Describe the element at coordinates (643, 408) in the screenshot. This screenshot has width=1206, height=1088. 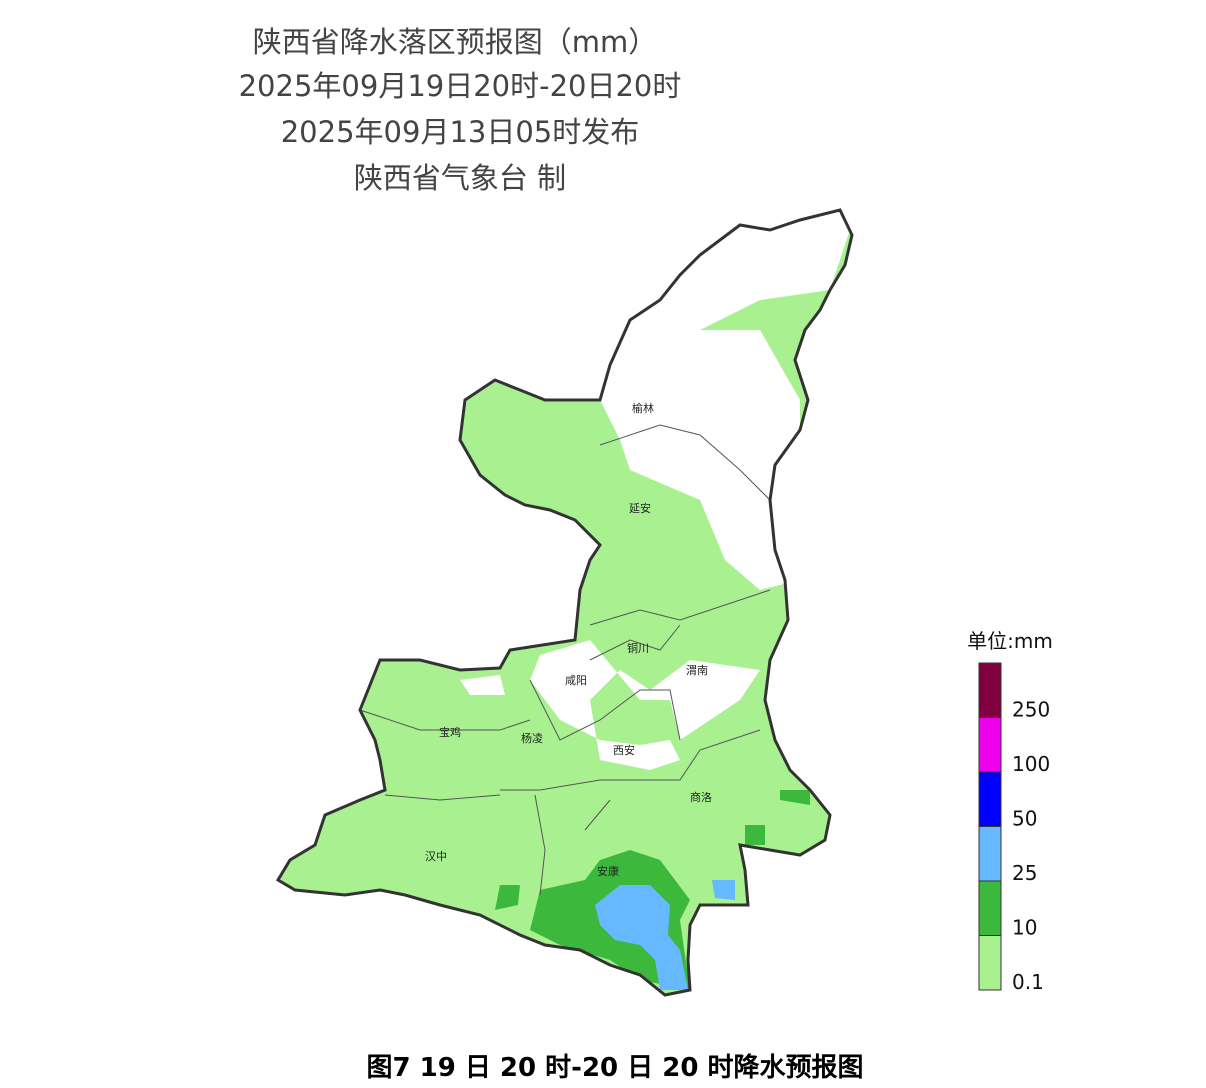
I see `city-label: 榆林` at that location.